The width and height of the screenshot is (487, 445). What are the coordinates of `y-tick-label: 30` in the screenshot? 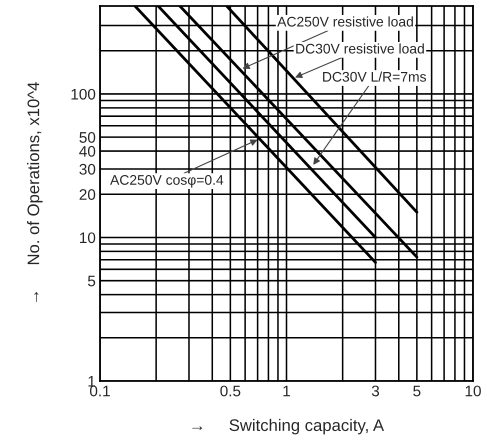 It's located at (87, 169).